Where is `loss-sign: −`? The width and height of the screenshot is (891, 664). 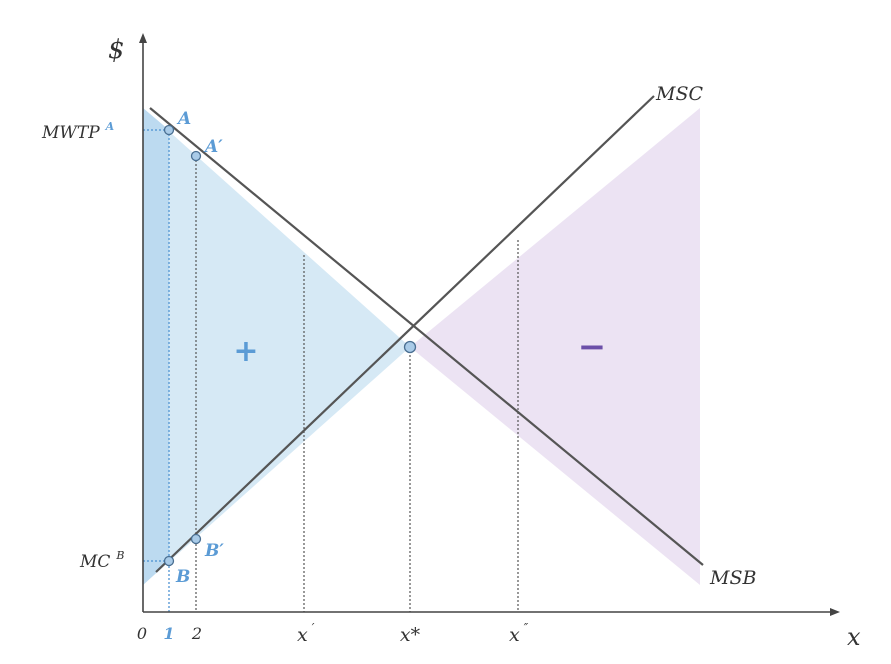
loss-sign: − is located at coordinates (592, 347).